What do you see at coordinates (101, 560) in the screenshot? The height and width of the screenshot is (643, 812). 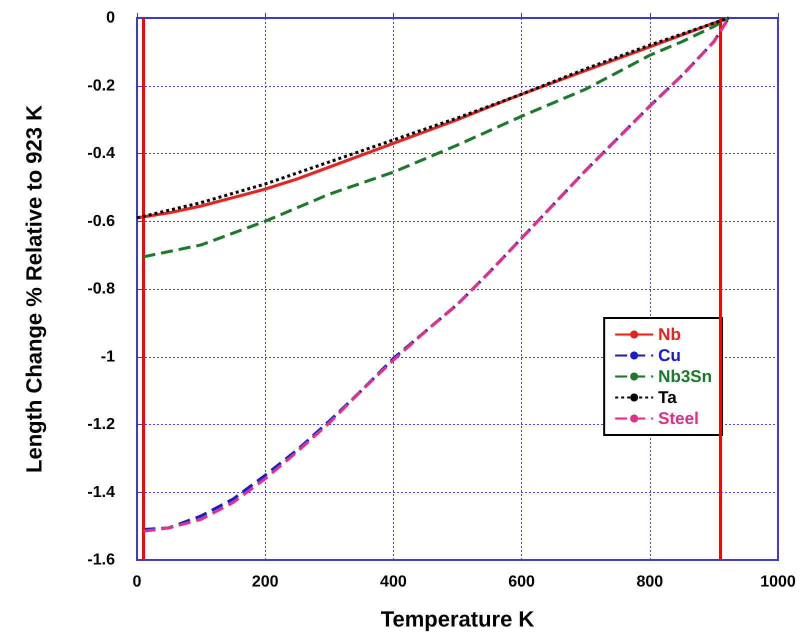 I see `y-tick-label: -1.6` at bounding box center [101, 560].